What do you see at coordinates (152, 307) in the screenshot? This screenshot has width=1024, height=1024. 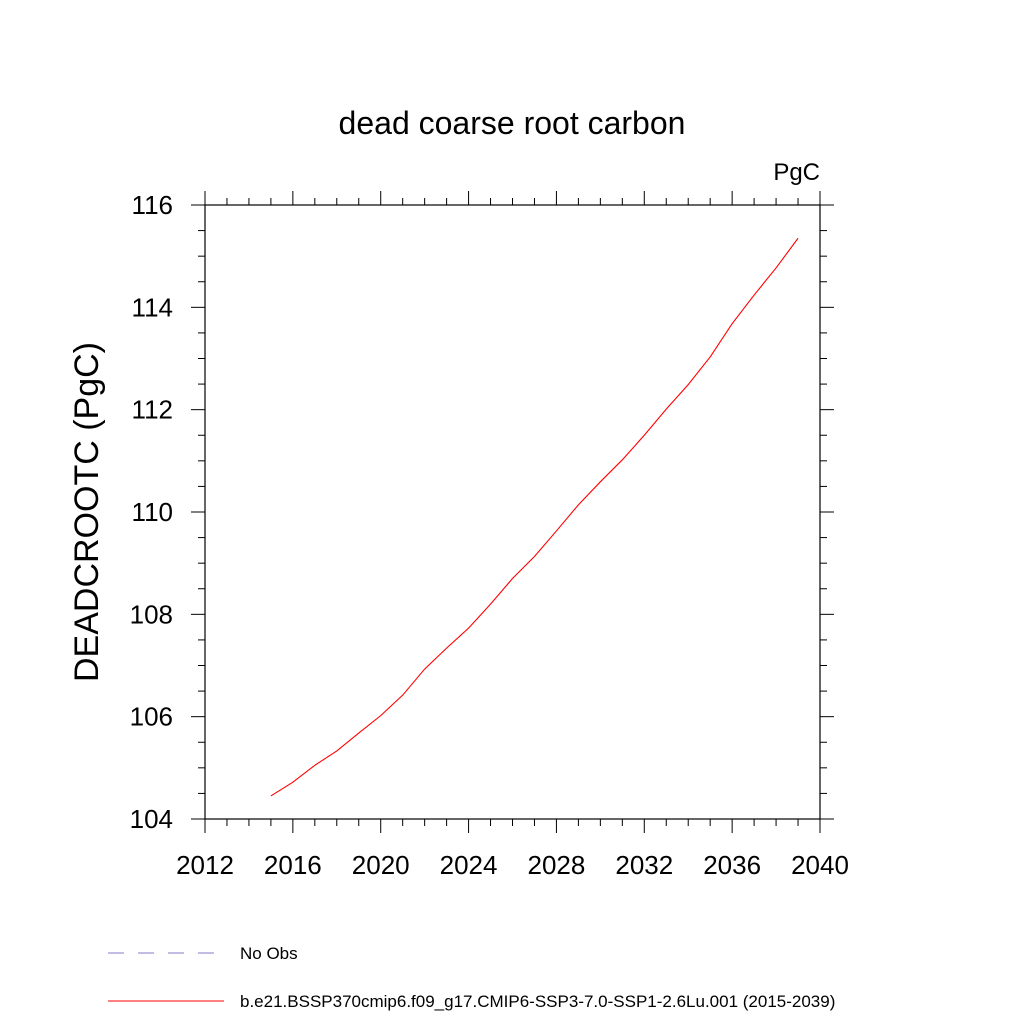 I see `y-tick-label: 114` at bounding box center [152, 307].